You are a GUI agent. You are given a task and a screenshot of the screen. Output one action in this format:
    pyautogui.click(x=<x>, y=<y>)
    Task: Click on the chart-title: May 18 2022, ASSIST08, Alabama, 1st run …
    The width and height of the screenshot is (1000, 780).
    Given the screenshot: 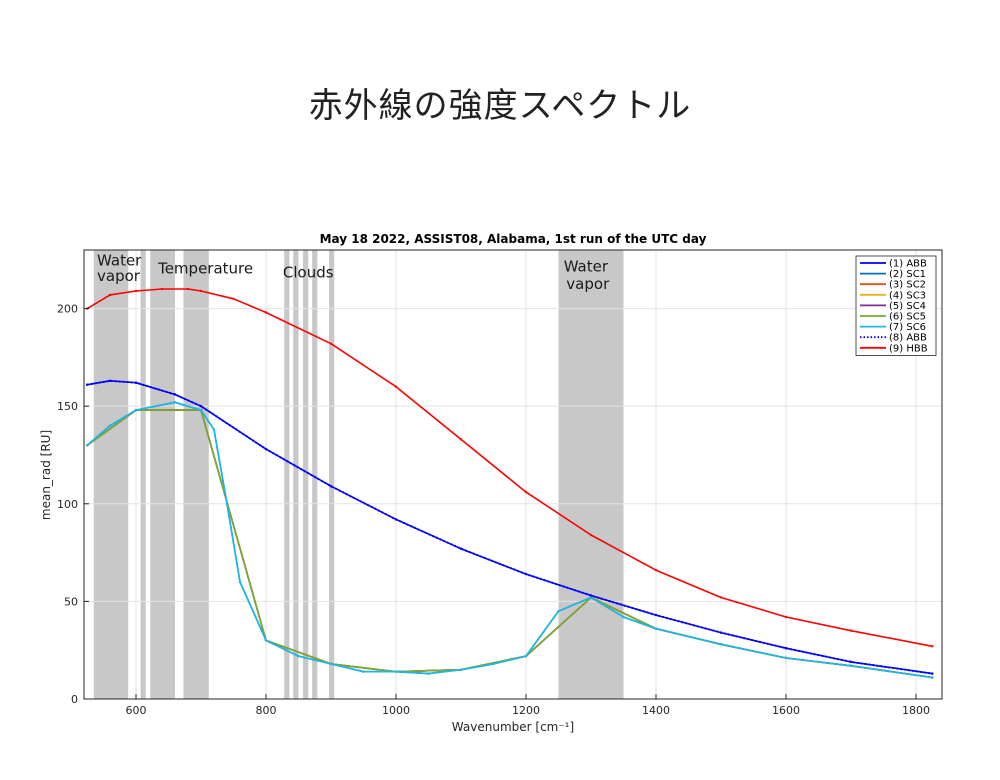 What is the action you would take?
    pyautogui.click(x=513, y=239)
    